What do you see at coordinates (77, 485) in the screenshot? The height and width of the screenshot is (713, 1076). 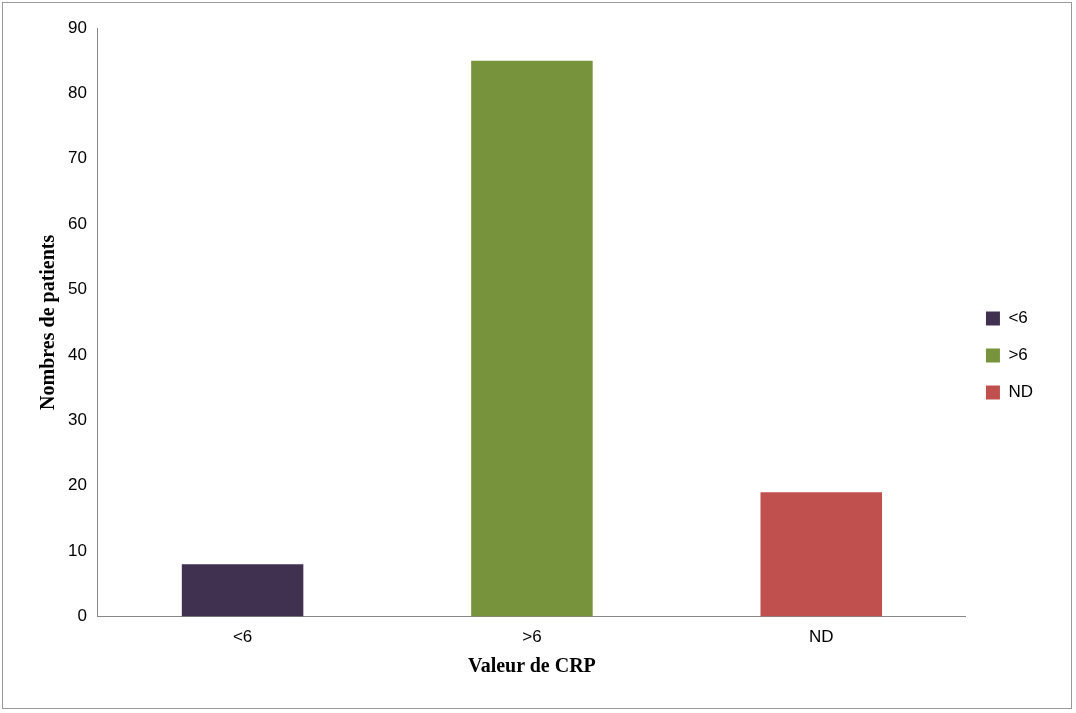 I see `y-tick-label: 20` at bounding box center [77, 485].